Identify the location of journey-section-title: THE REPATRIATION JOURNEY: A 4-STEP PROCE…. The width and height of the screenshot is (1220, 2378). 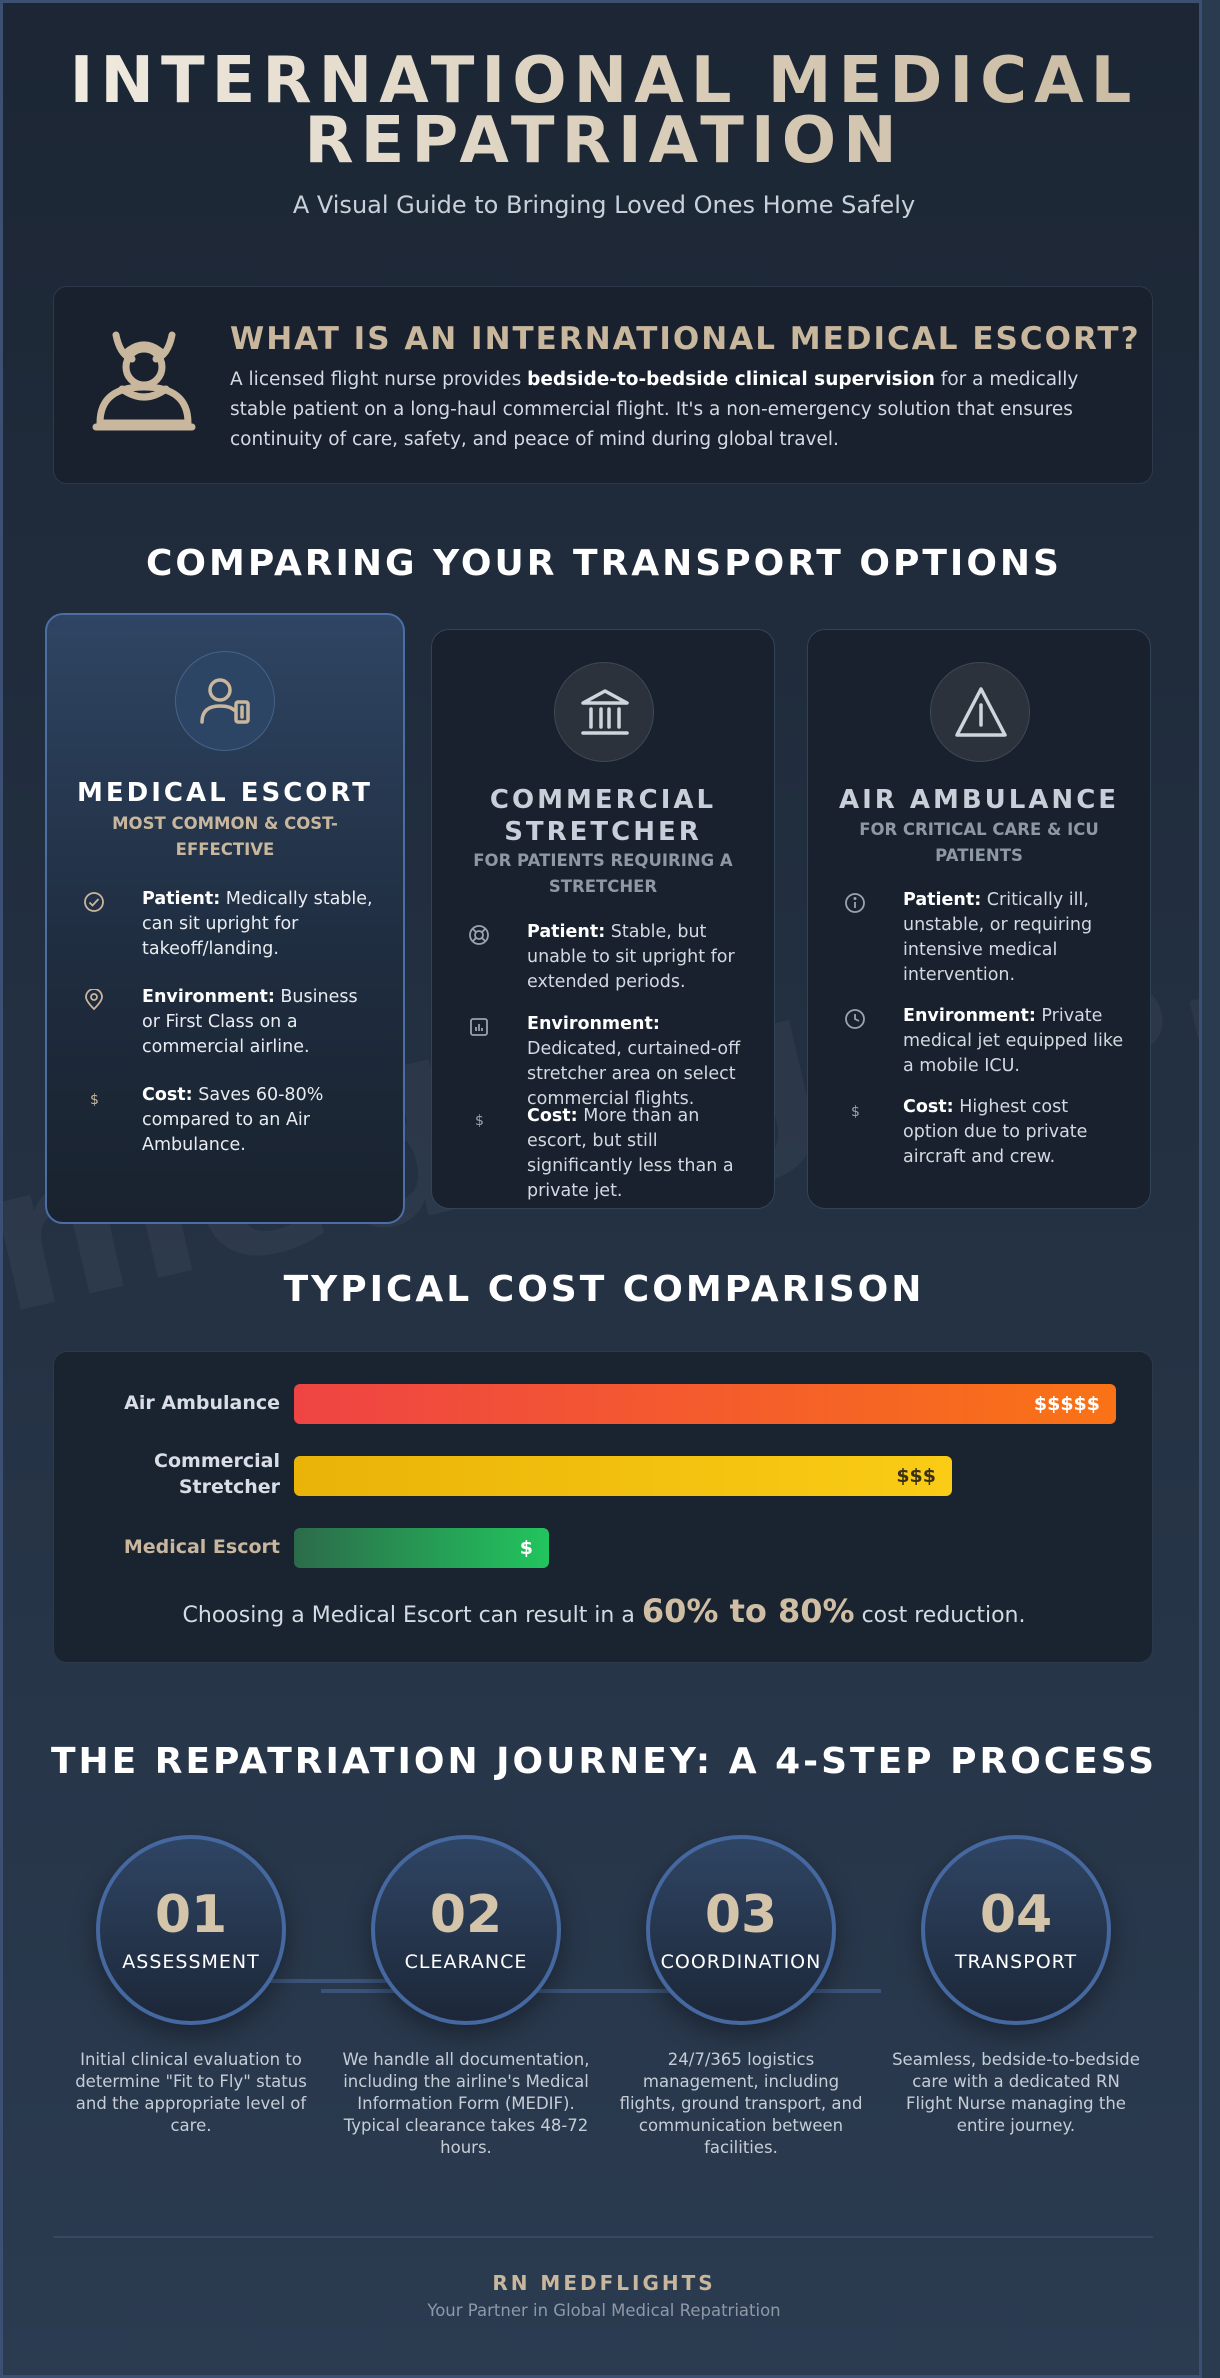
(604, 1761).